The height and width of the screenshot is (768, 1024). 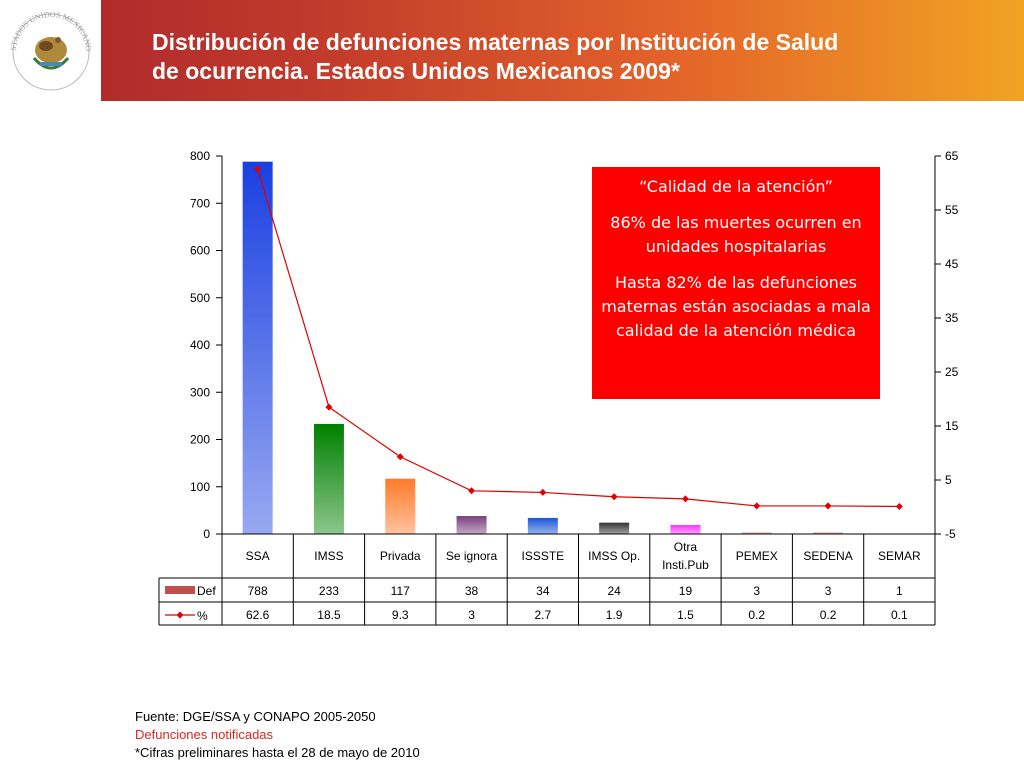 I want to click on percent-value: 1.5, so click(x=685, y=615).